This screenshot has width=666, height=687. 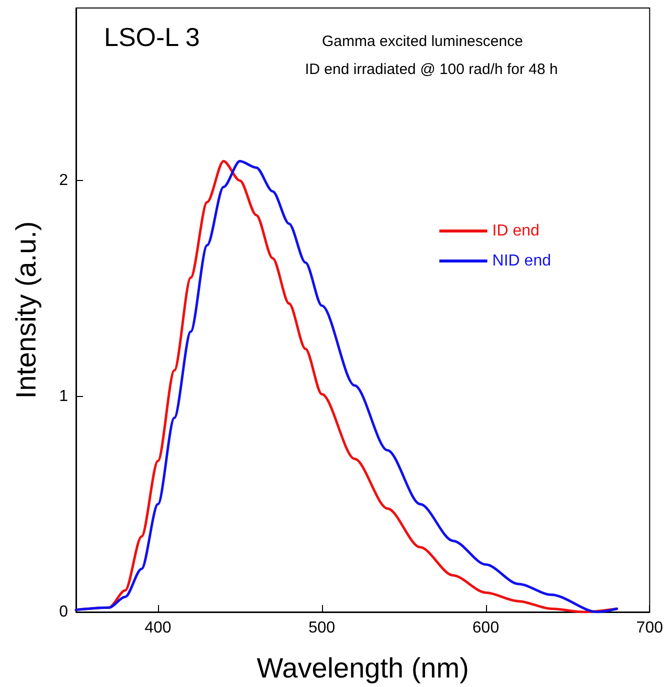 I want to click on text: Gamma excited luminescence, so click(x=422, y=41).